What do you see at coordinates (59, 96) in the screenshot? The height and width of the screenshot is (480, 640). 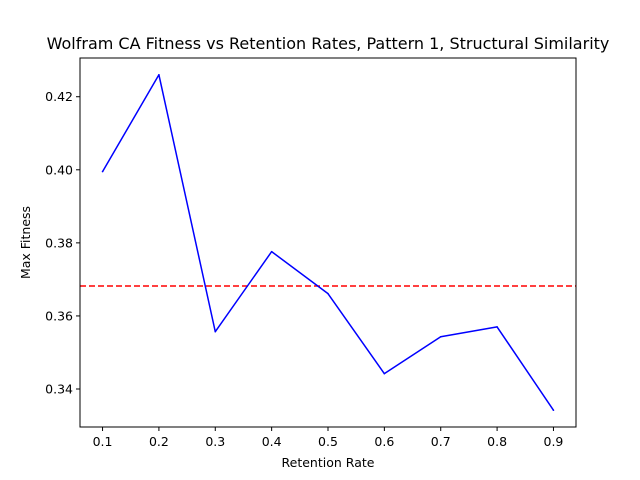 I see `y-tick-label: 0.42` at bounding box center [59, 96].